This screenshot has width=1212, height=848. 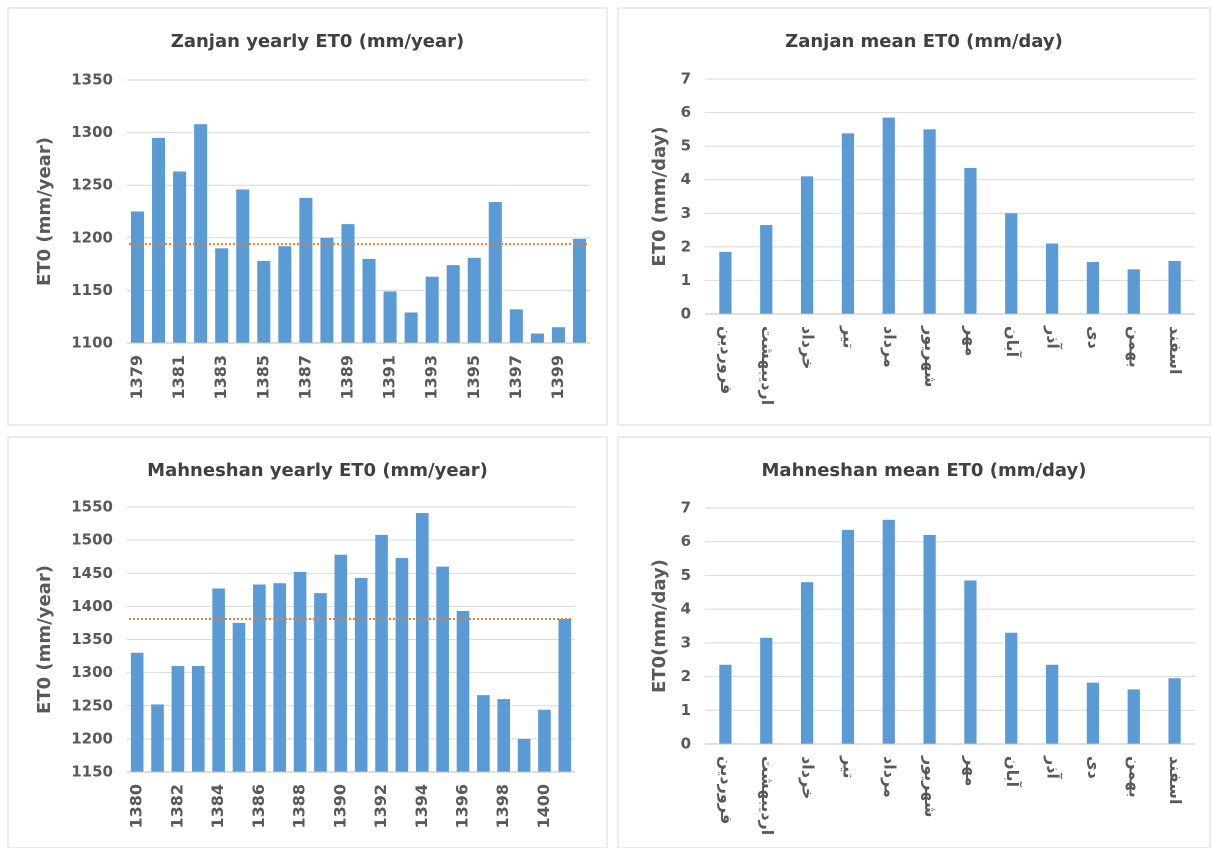 What do you see at coordinates (889, 777) in the screenshot?
I see `x-tick-label: مرداد` at bounding box center [889, 777].